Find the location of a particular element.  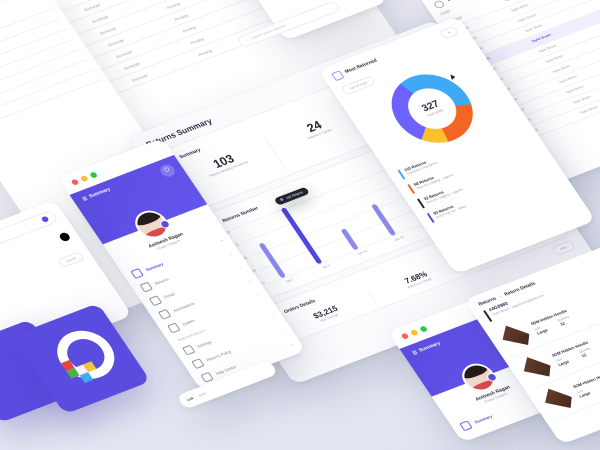

brand-bars-icon-2: ||| is located at coordinates (415, 353).